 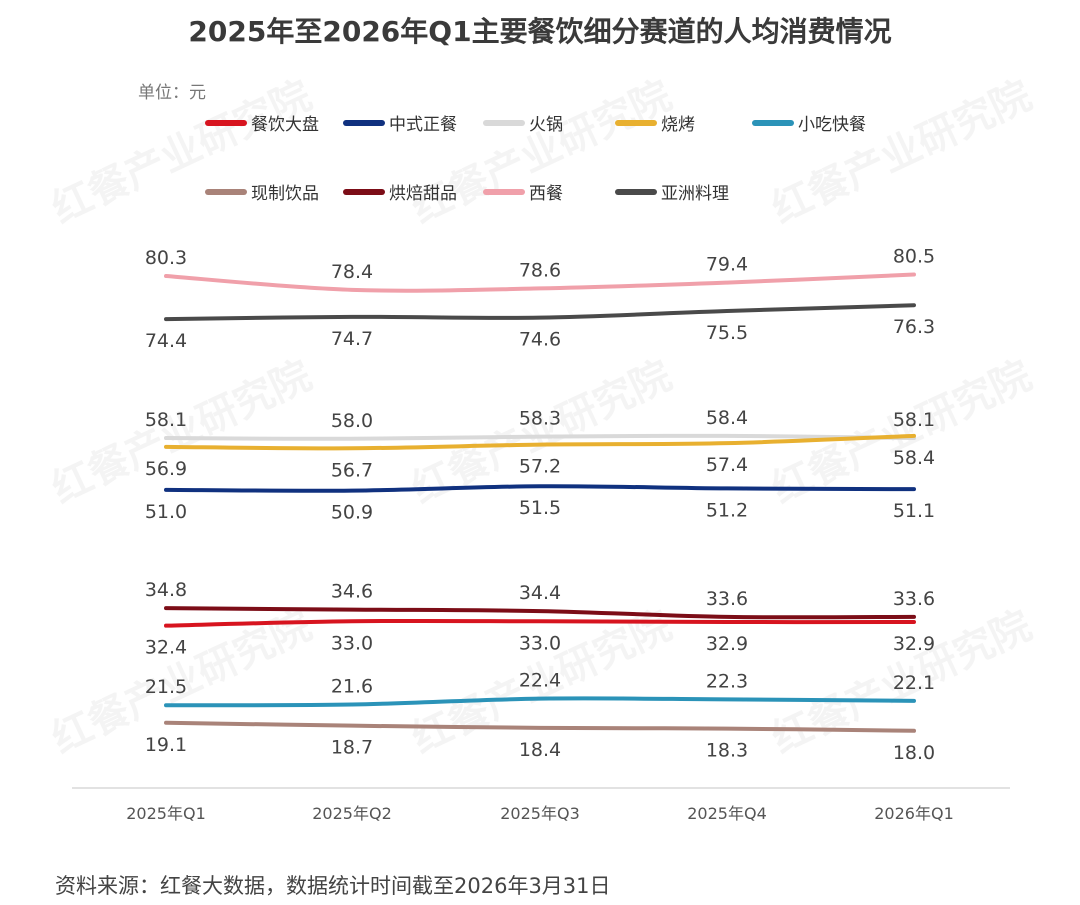 What do you see at coordinates (333, 886) in the screenshot?
I see `source-note: 资料来源：红餐大数据，数据统计时间截至2026年3月31日` at bounding box center [333, 886].